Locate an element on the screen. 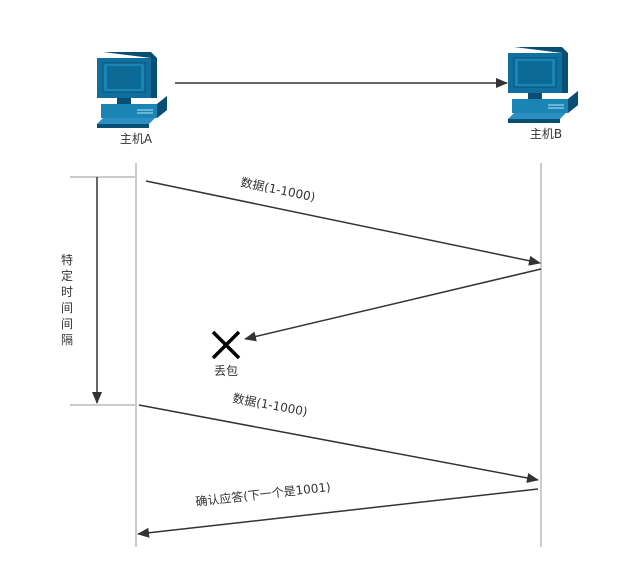  message-data-first-label: 数据(1-1000) is located at coordinates (277, 189).